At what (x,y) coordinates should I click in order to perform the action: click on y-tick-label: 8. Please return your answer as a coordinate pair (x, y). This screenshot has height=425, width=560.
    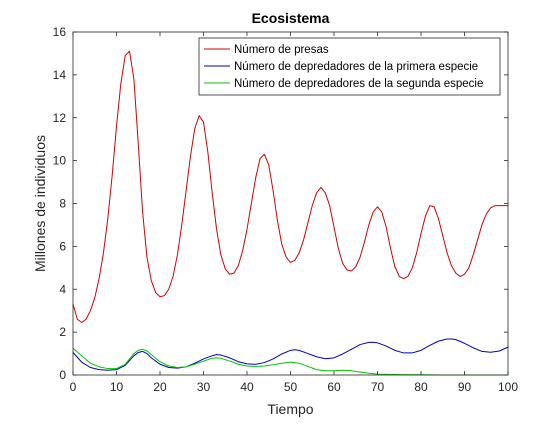
    Looking at the image, I should click on (62, 204).